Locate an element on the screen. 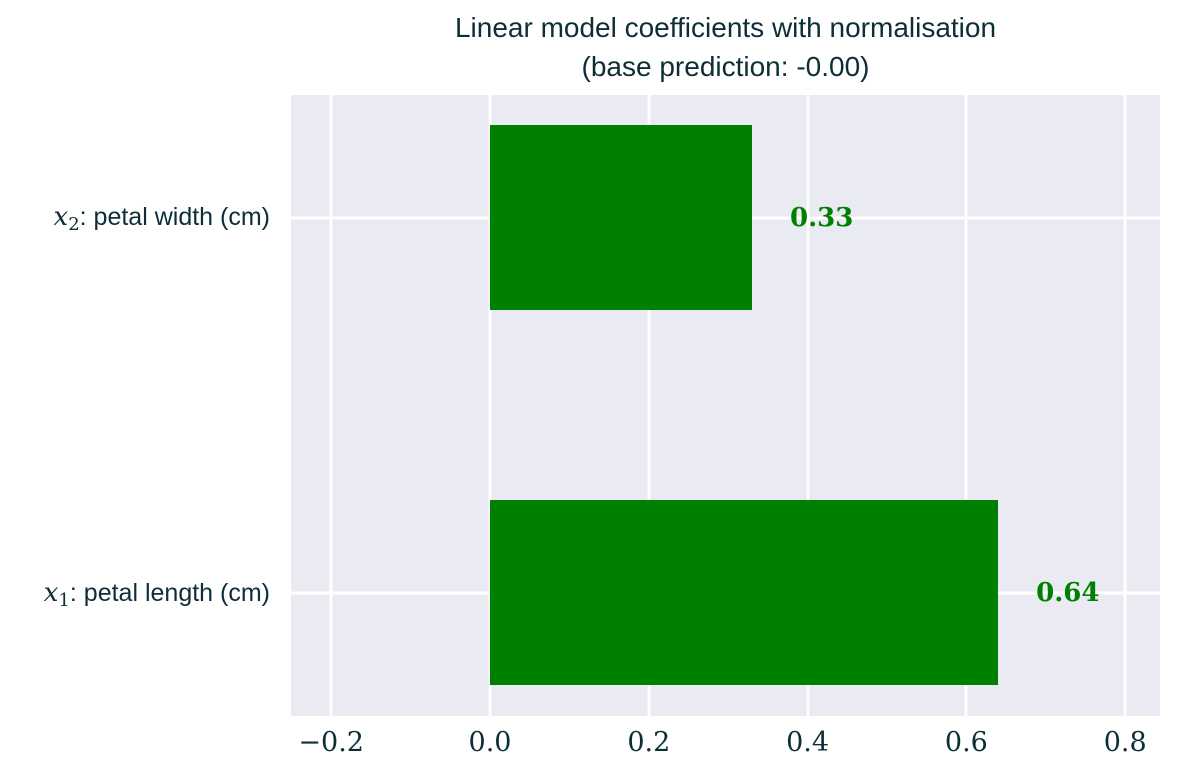 The height and width of the screenshot is (780, 1180). y-label-text: : petal length (cm) is located at coordinates (169, 593).